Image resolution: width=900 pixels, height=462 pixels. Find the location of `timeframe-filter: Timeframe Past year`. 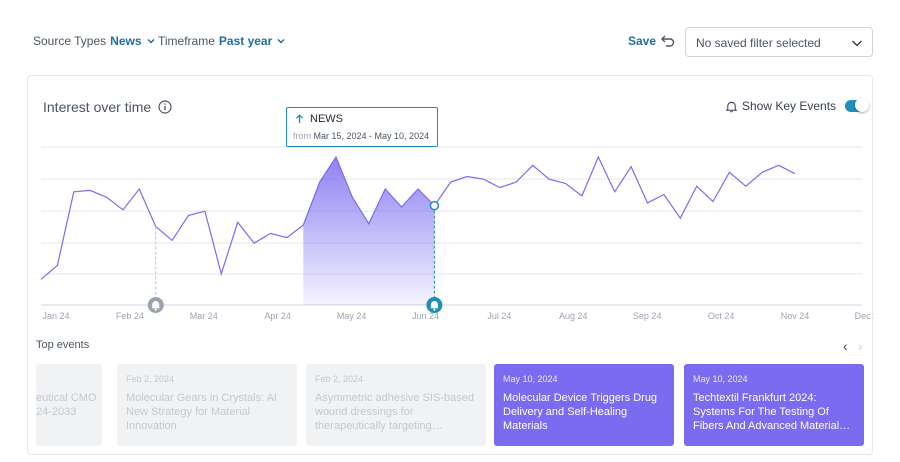

timeframe-filter: Timeframe Past year is located at coordinates (222, 41).